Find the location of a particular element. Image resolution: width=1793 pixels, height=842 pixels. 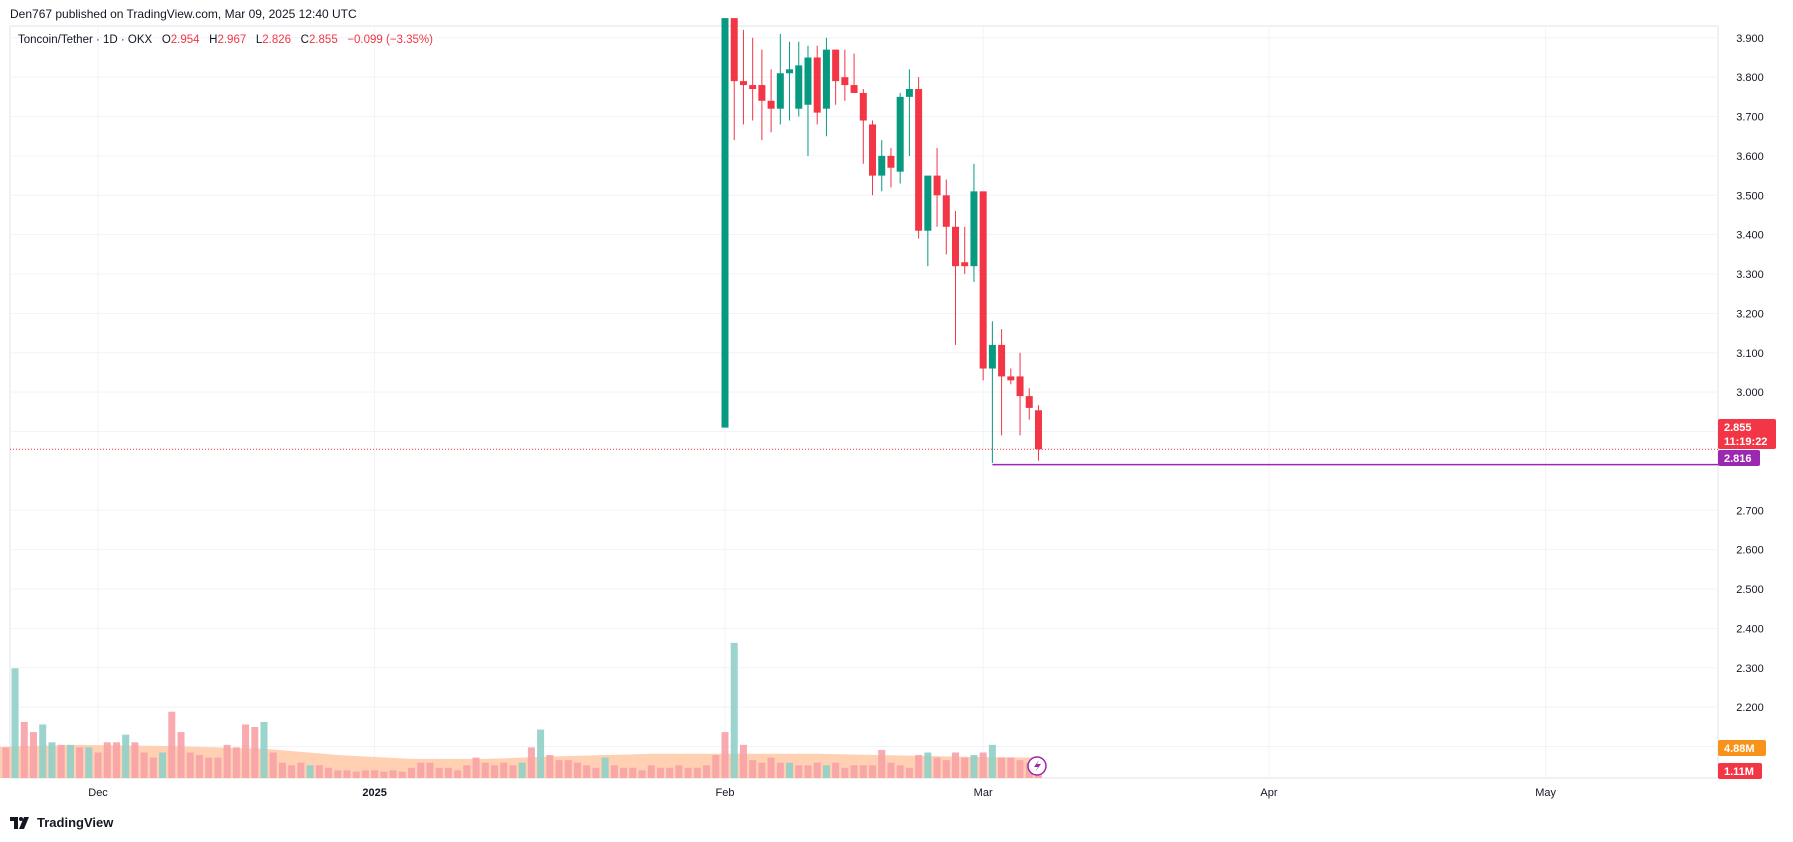

y-tick-label: 2.200 is located at coordinates (1750, 708).